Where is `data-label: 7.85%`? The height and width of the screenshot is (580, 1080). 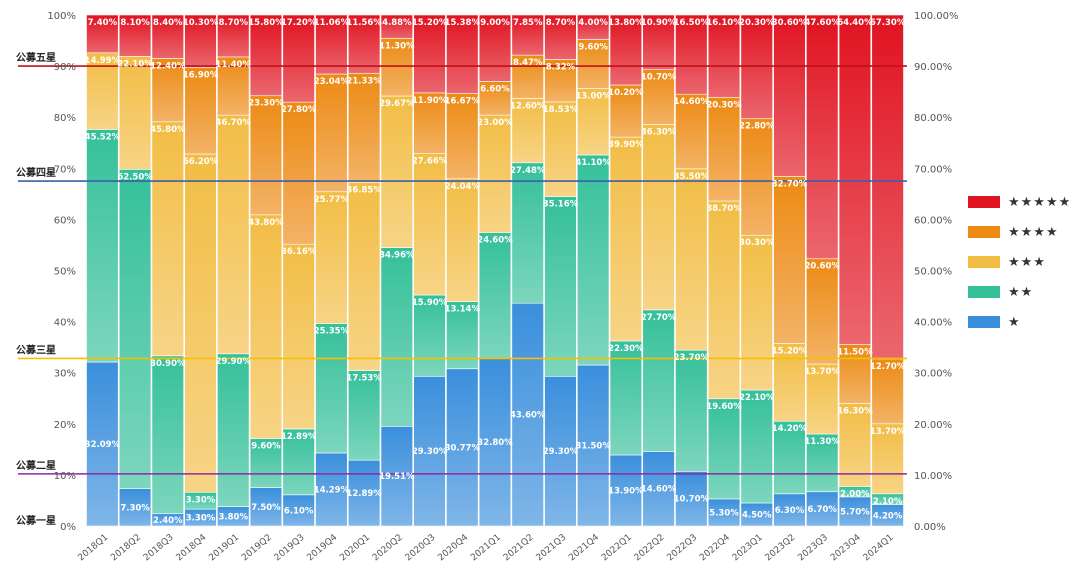 data-label: 7.85% is located at coordinates (528, 23).